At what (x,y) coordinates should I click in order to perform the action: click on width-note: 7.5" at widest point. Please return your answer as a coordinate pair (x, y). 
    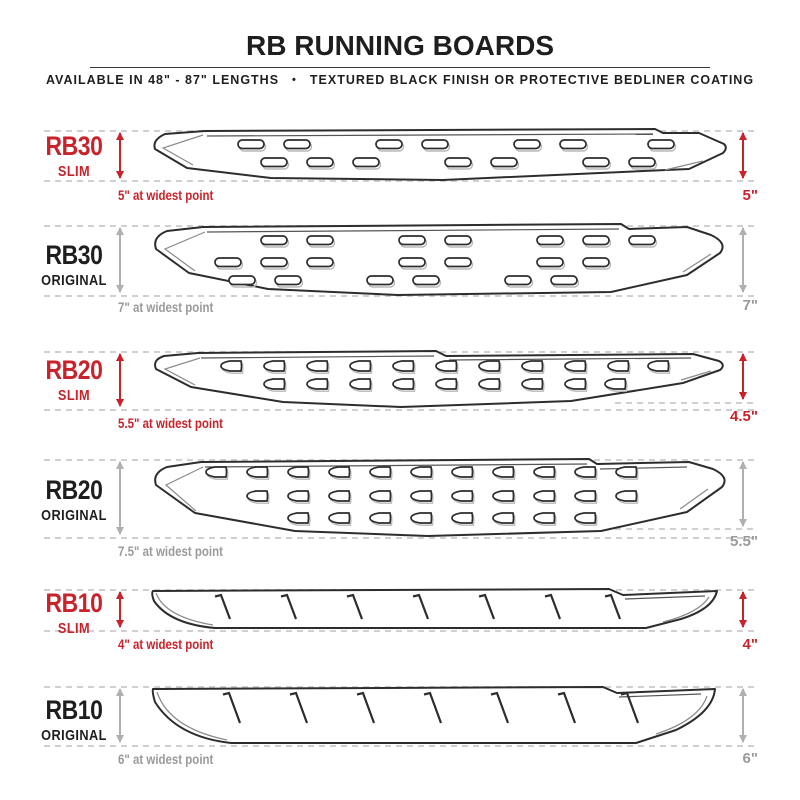
    Looking at the image, I should click on (170, 551).